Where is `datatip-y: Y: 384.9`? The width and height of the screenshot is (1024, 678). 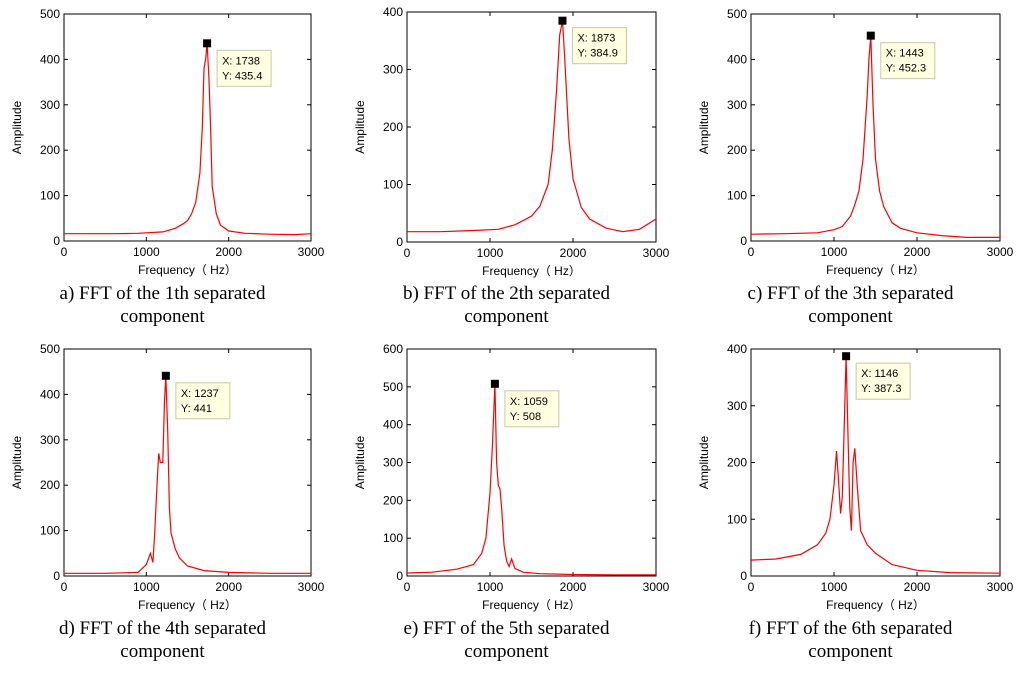
datatip-y: Y: 384.9 is located at coordinates (597, 54).